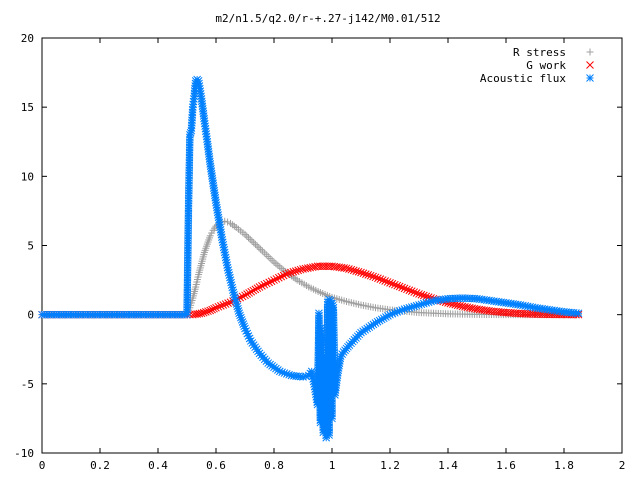  Describe the element at coordinates (27, 107) in the screenshot. I see `y-tick-label: 15` at that location.